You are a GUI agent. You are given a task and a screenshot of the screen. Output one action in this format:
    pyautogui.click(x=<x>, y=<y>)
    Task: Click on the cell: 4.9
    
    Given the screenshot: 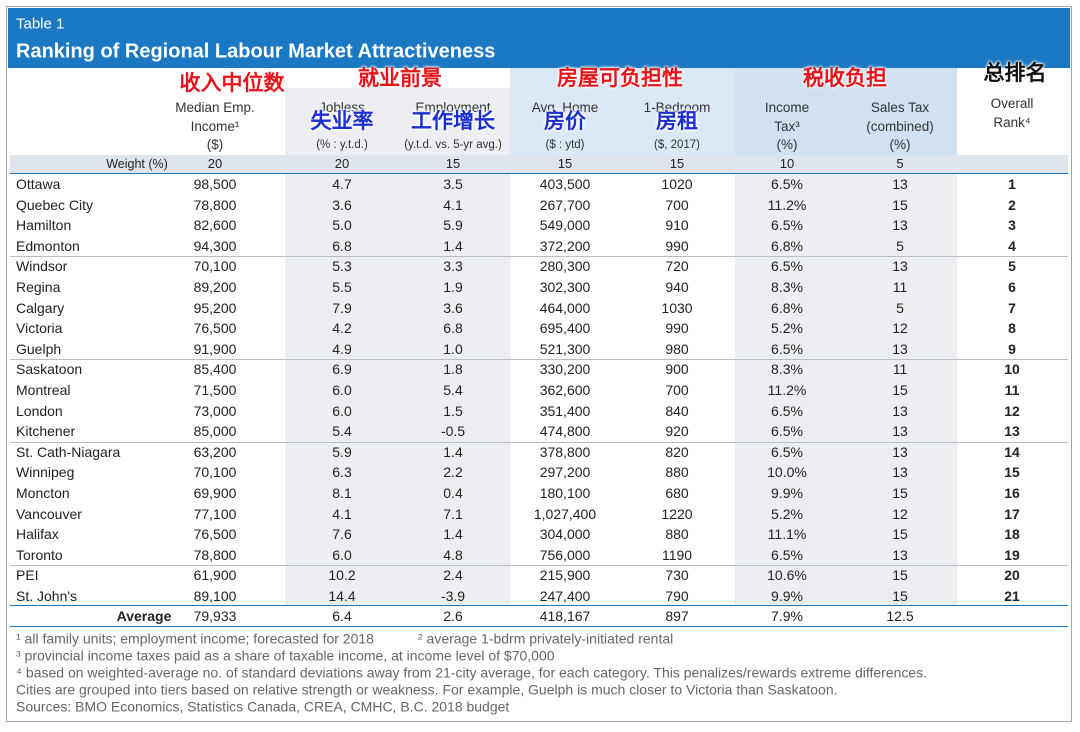 What is the action you would take?
    pyautogui.click(x=342, y=348)
    